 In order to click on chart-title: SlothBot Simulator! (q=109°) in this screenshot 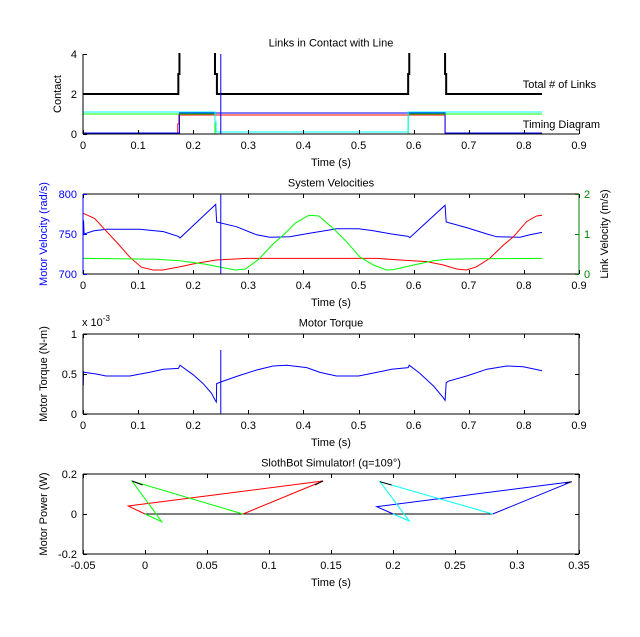, I will do `click(331, 464)`.